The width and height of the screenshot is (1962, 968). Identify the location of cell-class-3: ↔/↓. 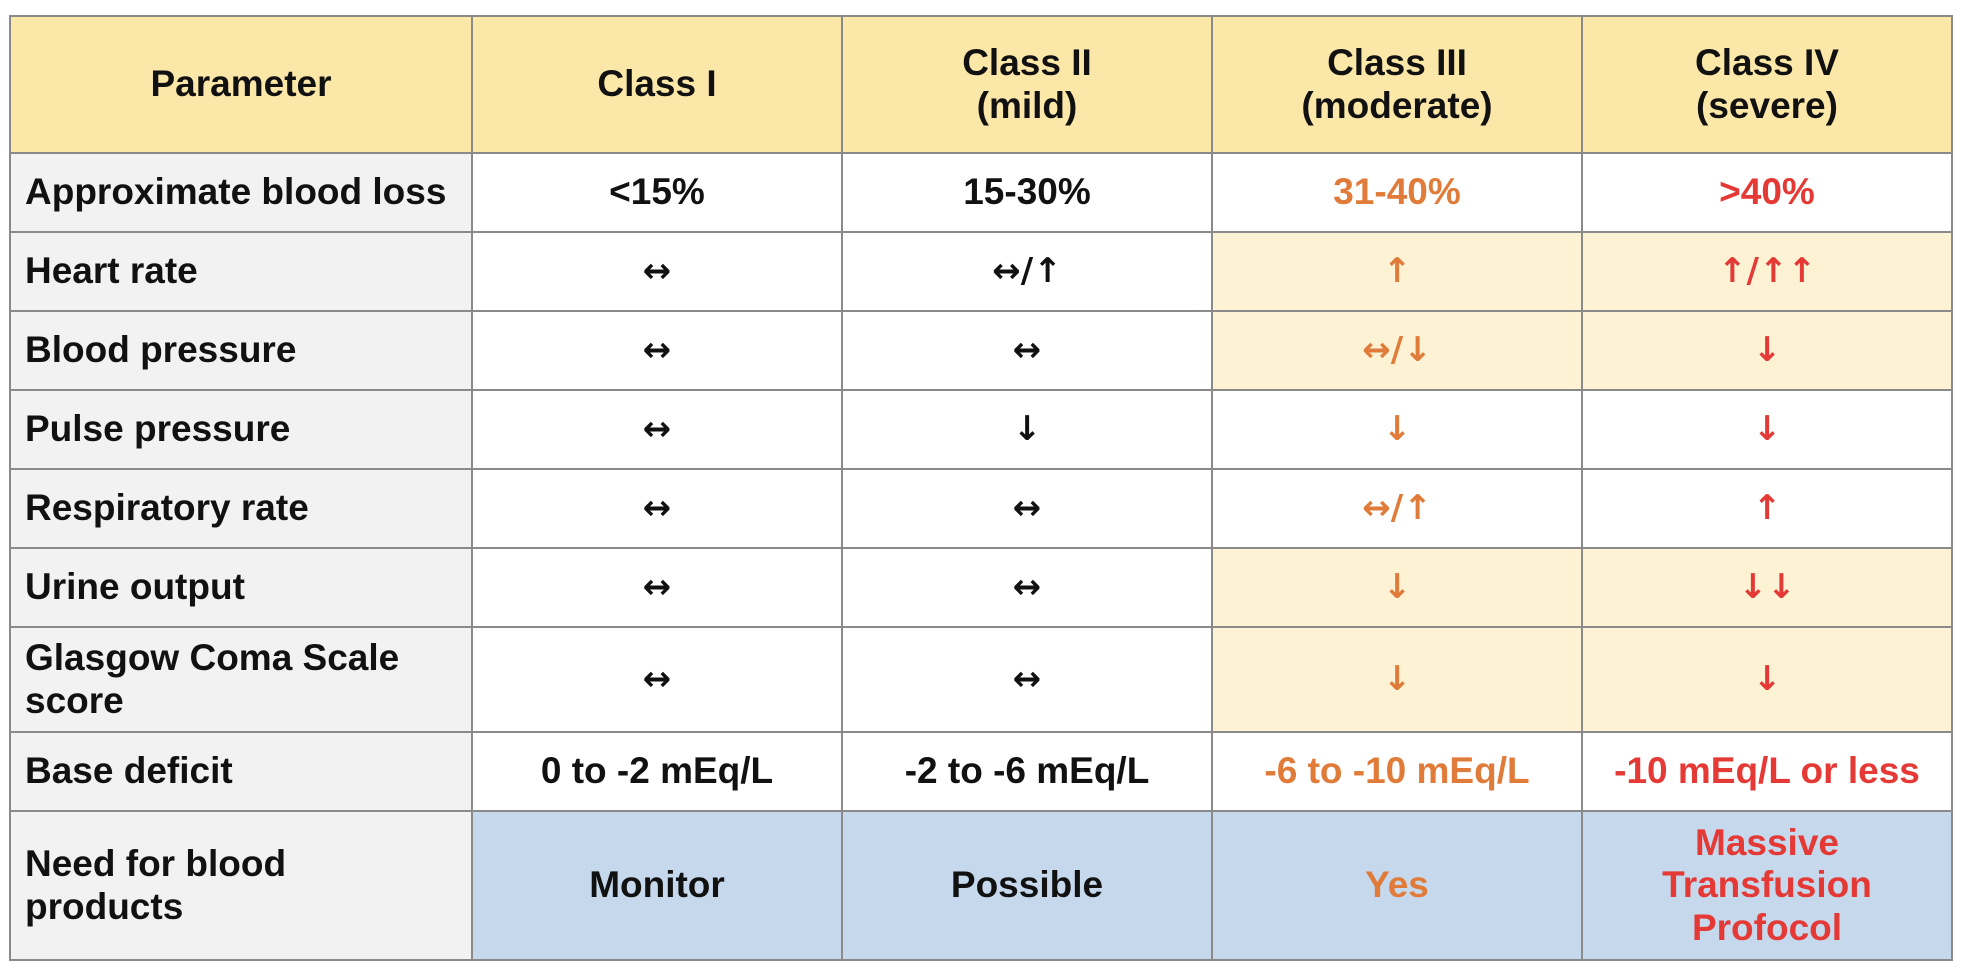
(1397, 350).